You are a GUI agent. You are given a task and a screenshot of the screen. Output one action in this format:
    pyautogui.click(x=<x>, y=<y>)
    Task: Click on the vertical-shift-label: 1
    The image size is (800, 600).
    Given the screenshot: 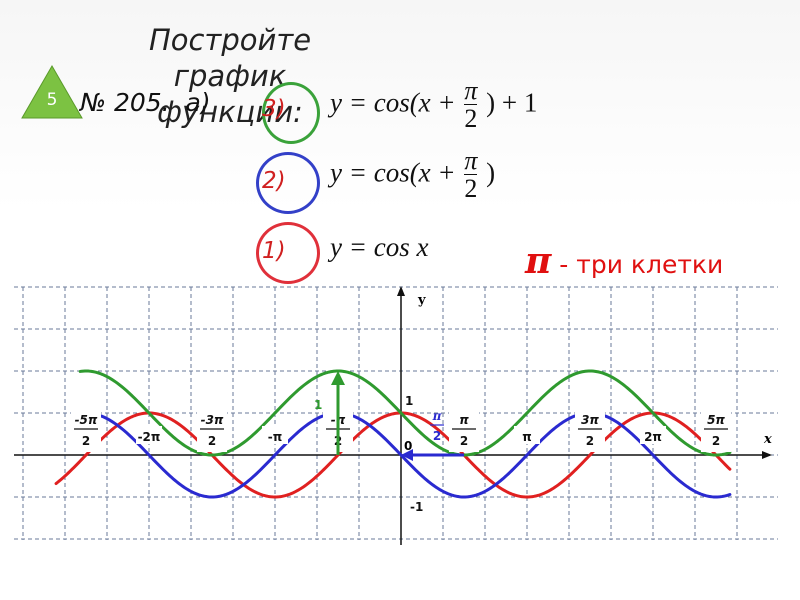 What is the action you would take?
    pyautogui.click(x=318, y=405)
    